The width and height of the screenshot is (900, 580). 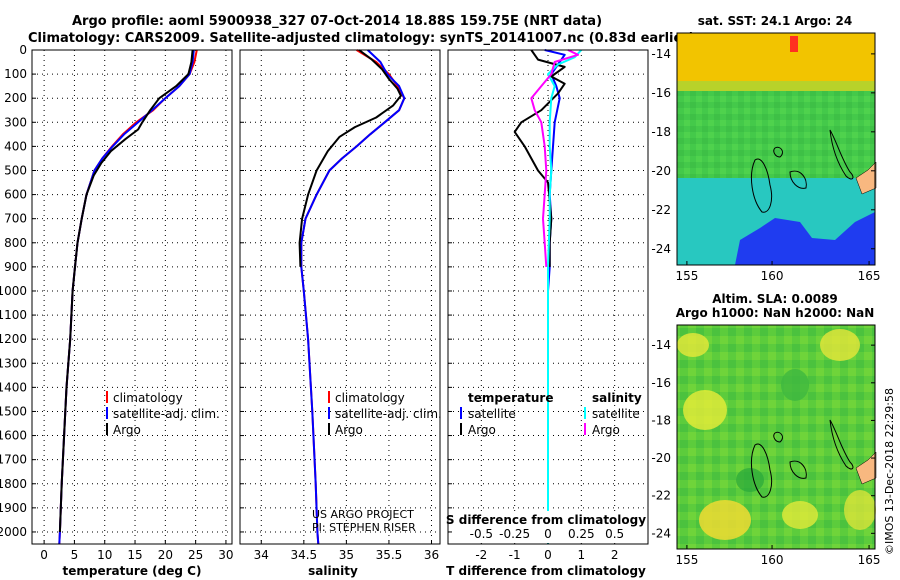 I want to click on altim-coast, so click(x=866, y=468).